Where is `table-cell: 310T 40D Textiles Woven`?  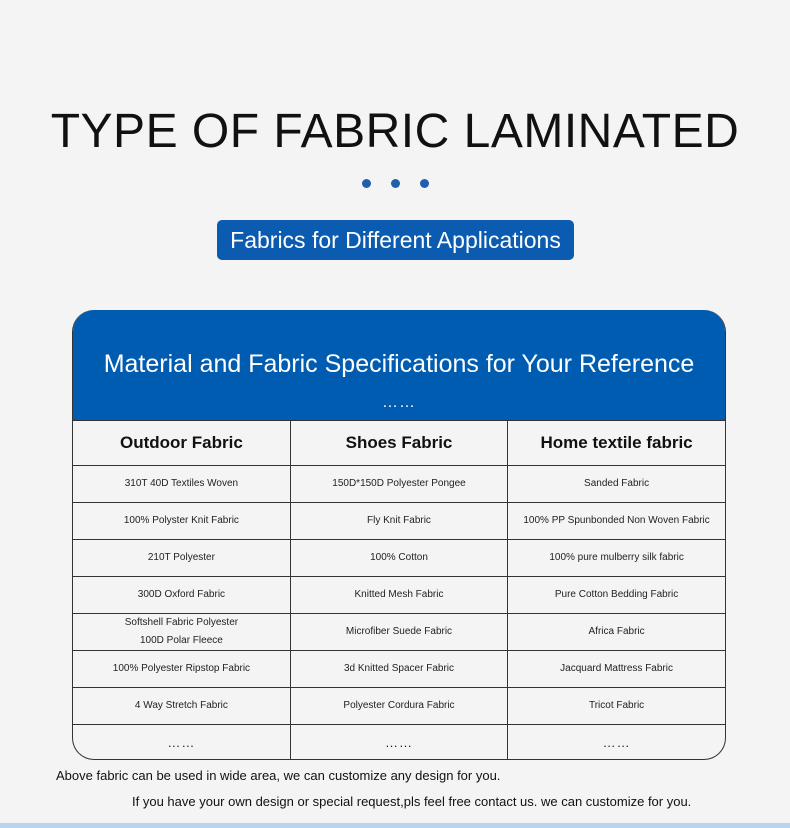 table-cell: 310T 40D Textiles Woven is located at coordinates (182, 484).